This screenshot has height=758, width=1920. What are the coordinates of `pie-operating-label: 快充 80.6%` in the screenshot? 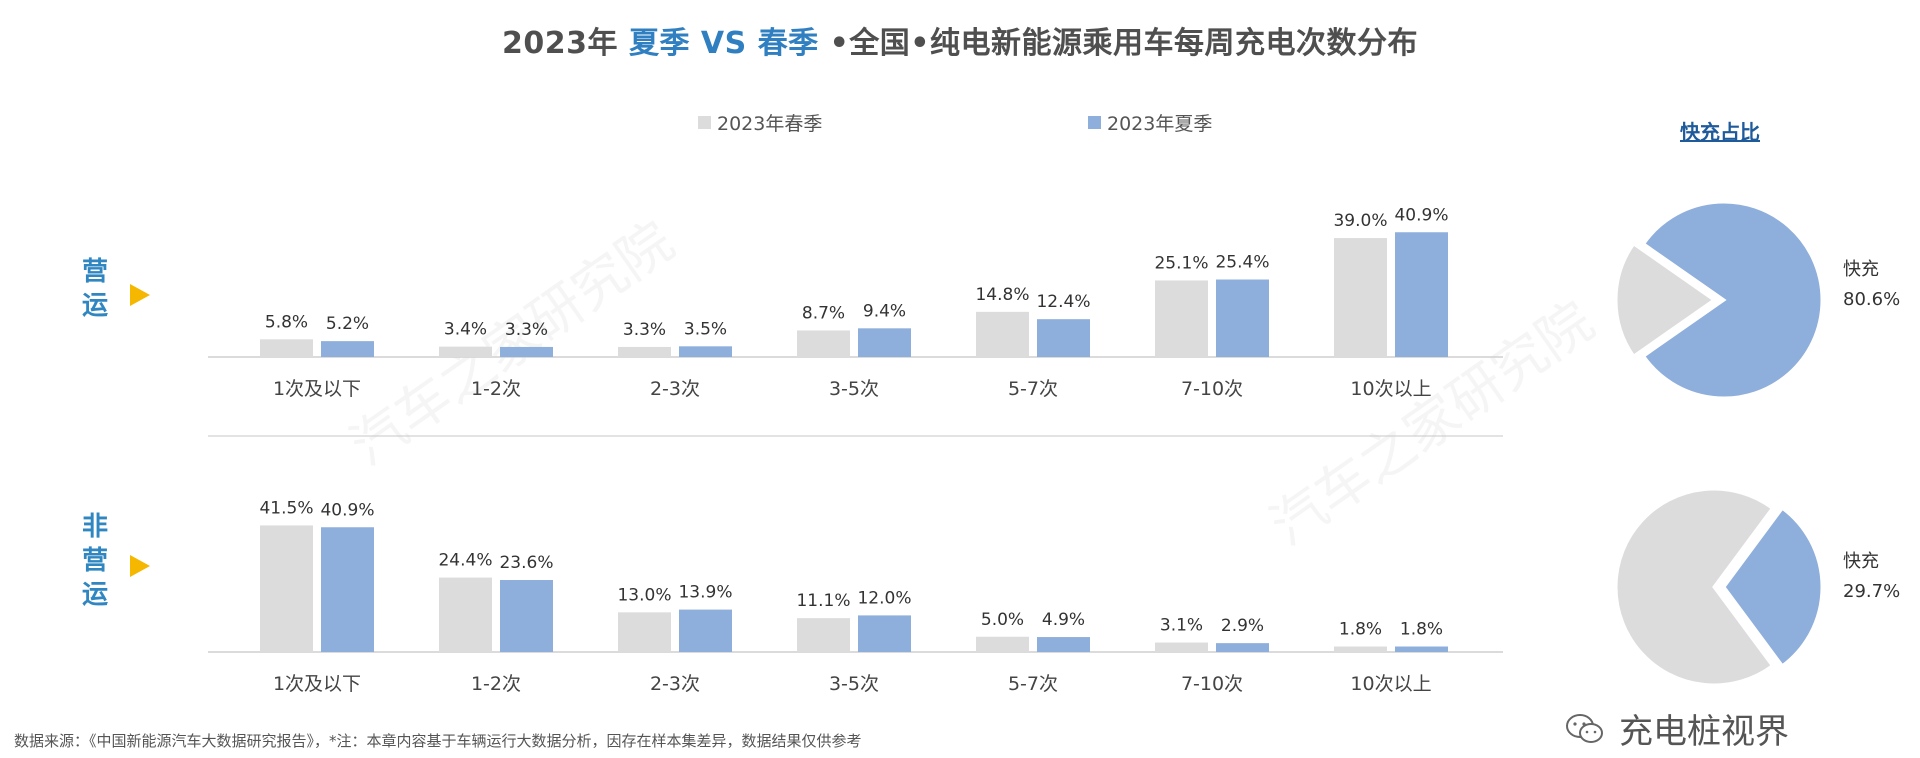 It's located at (1871, 285).